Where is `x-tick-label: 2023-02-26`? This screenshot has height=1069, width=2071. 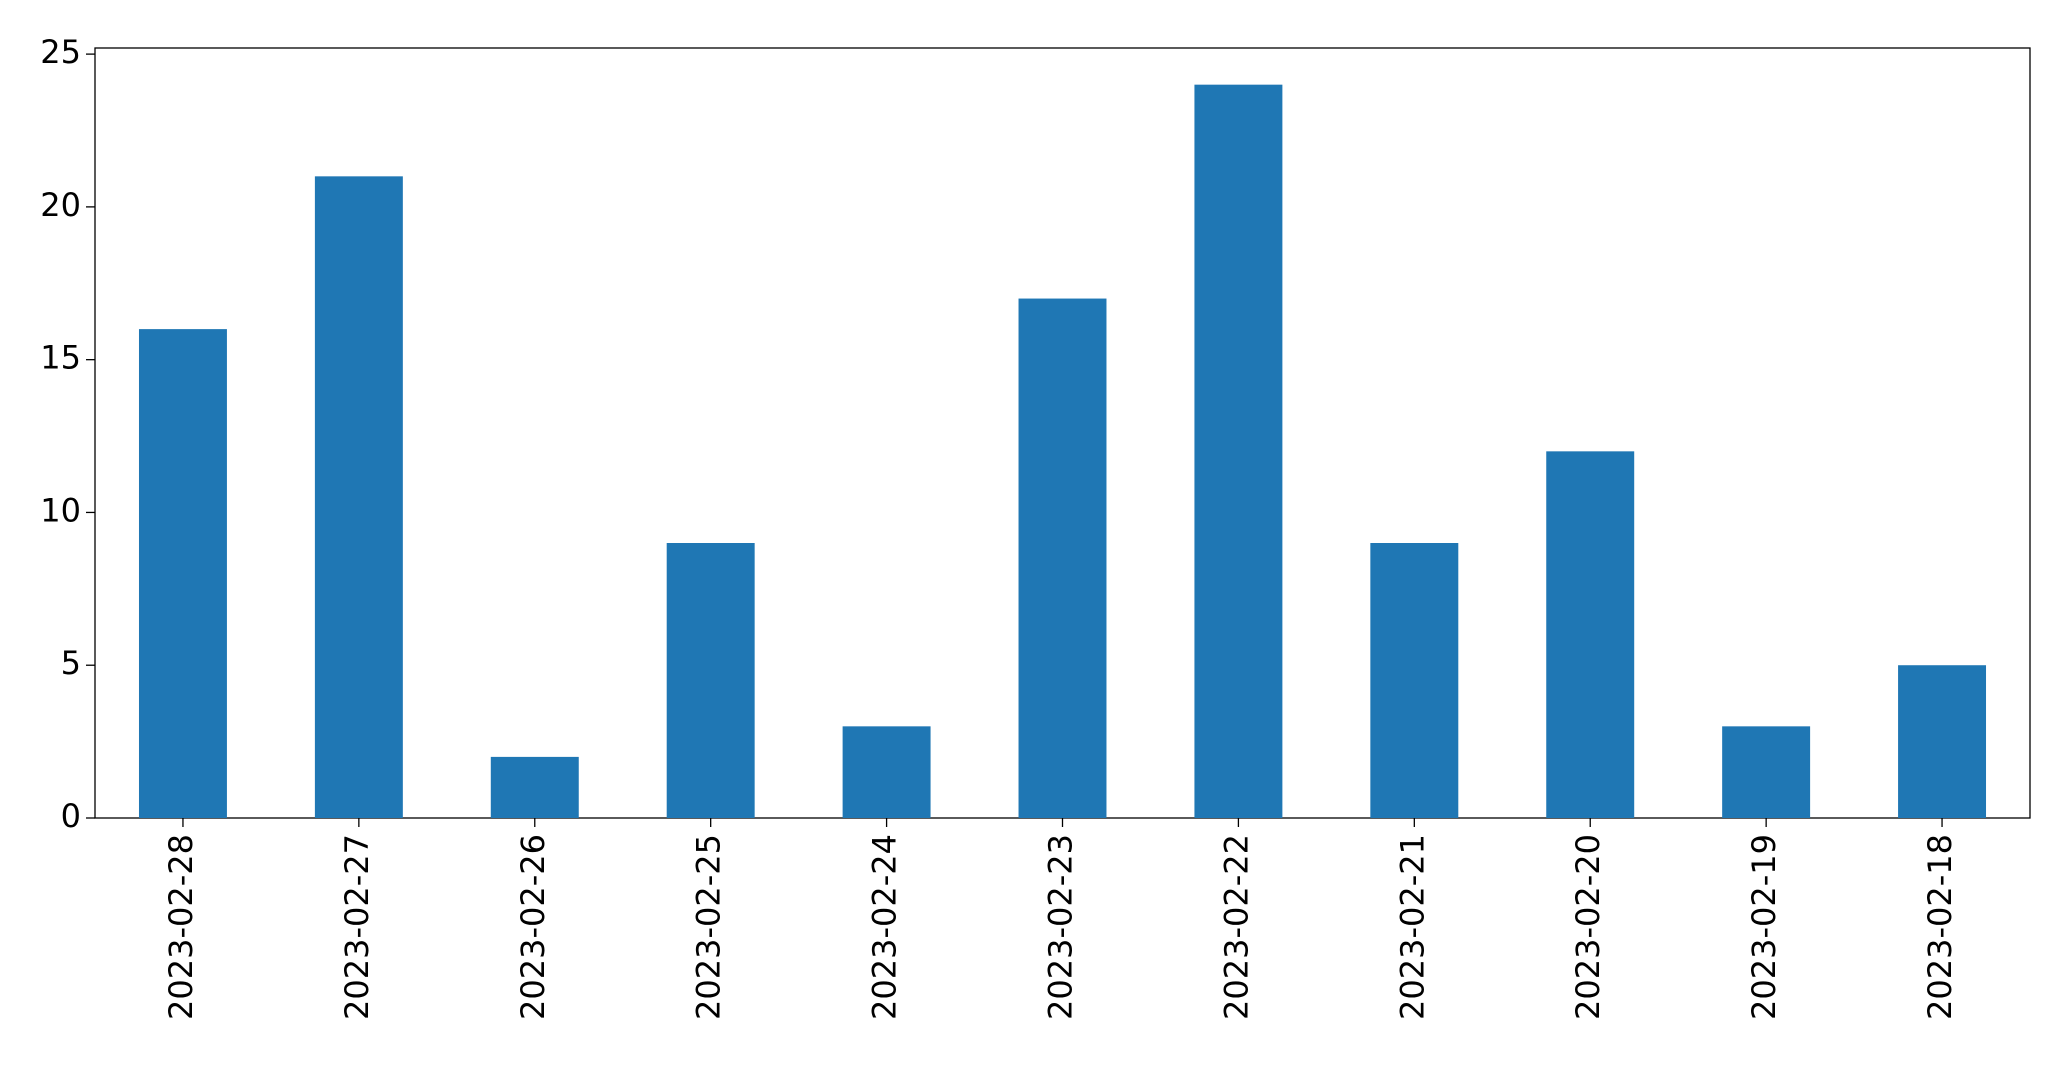
x-tick-label: 2023-02-26 is located at coordinates (533, 927).